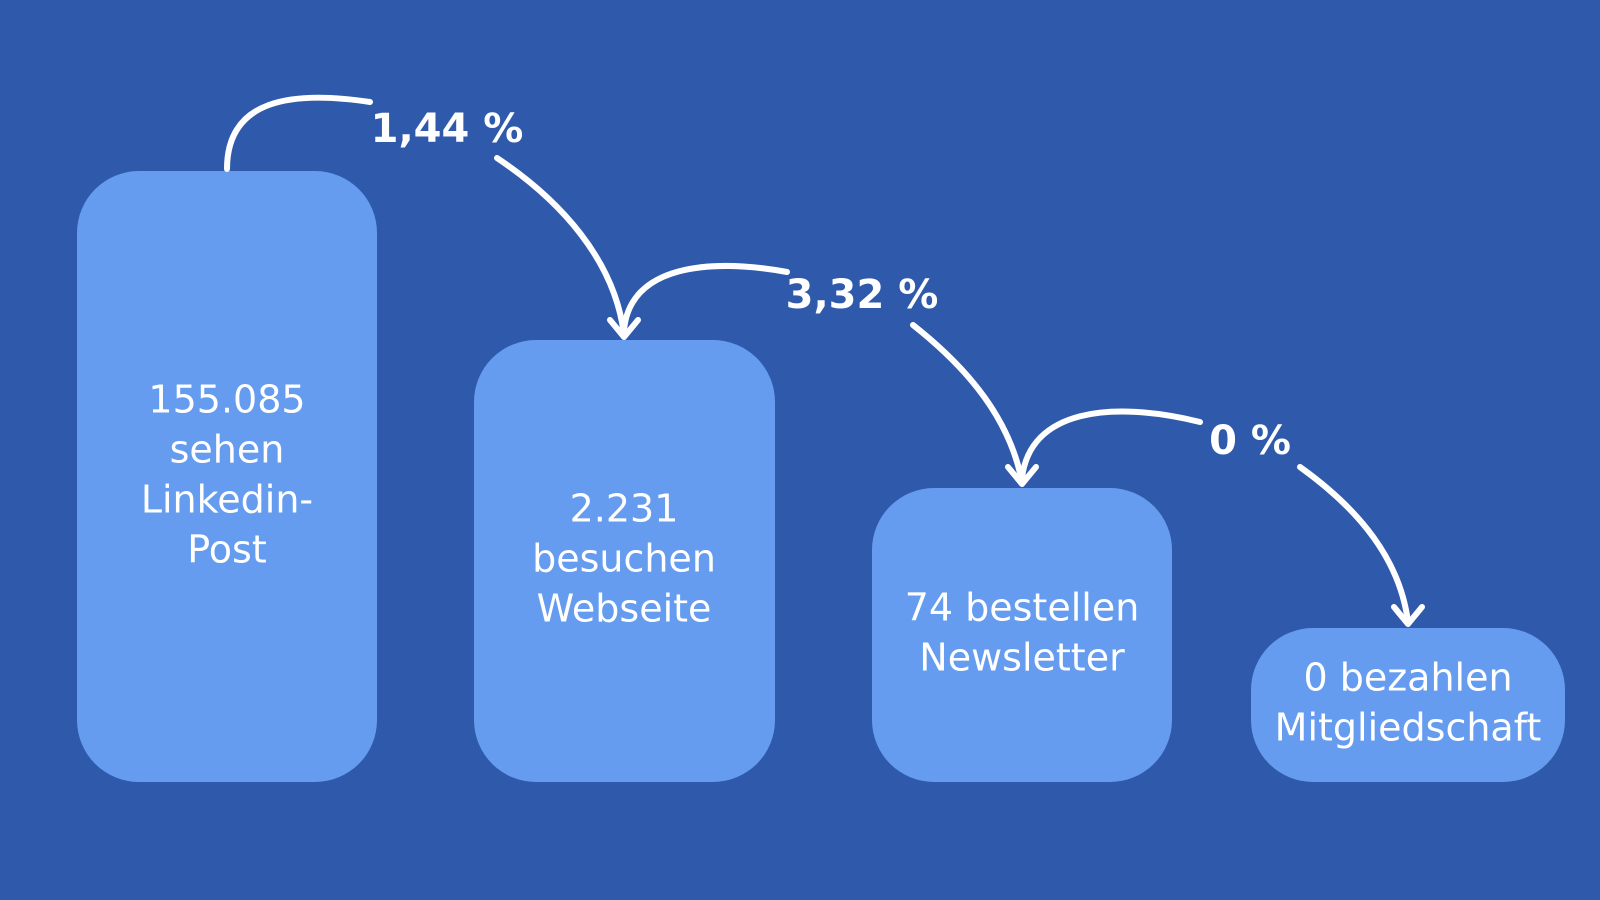 The image size is (1600, 900). I want to click on node-label: besuchen, so click(624, 559).